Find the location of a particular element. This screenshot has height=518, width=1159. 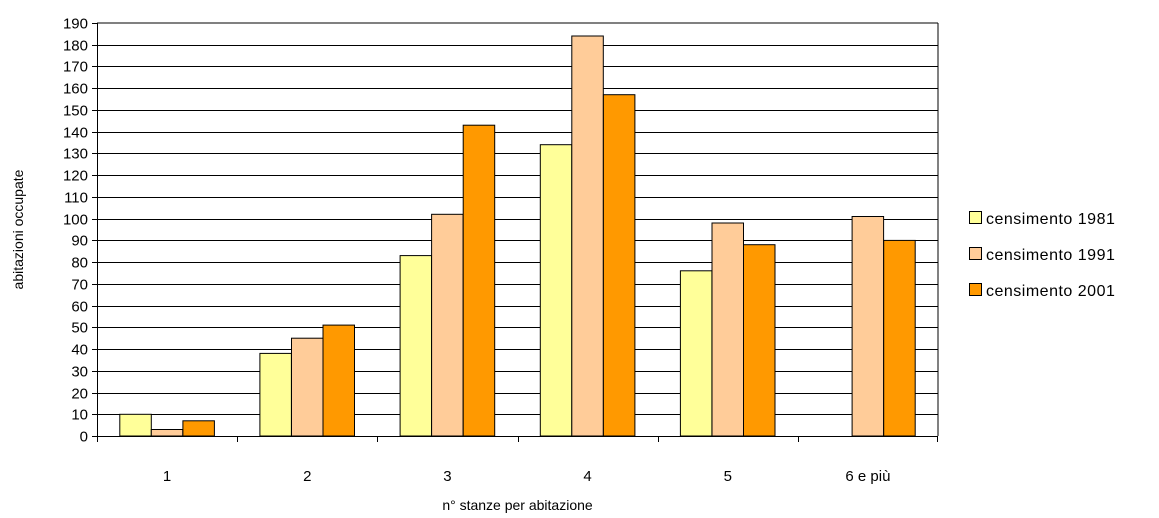

legend-label: censimento 2001 is located at coordinates (1050, 291).